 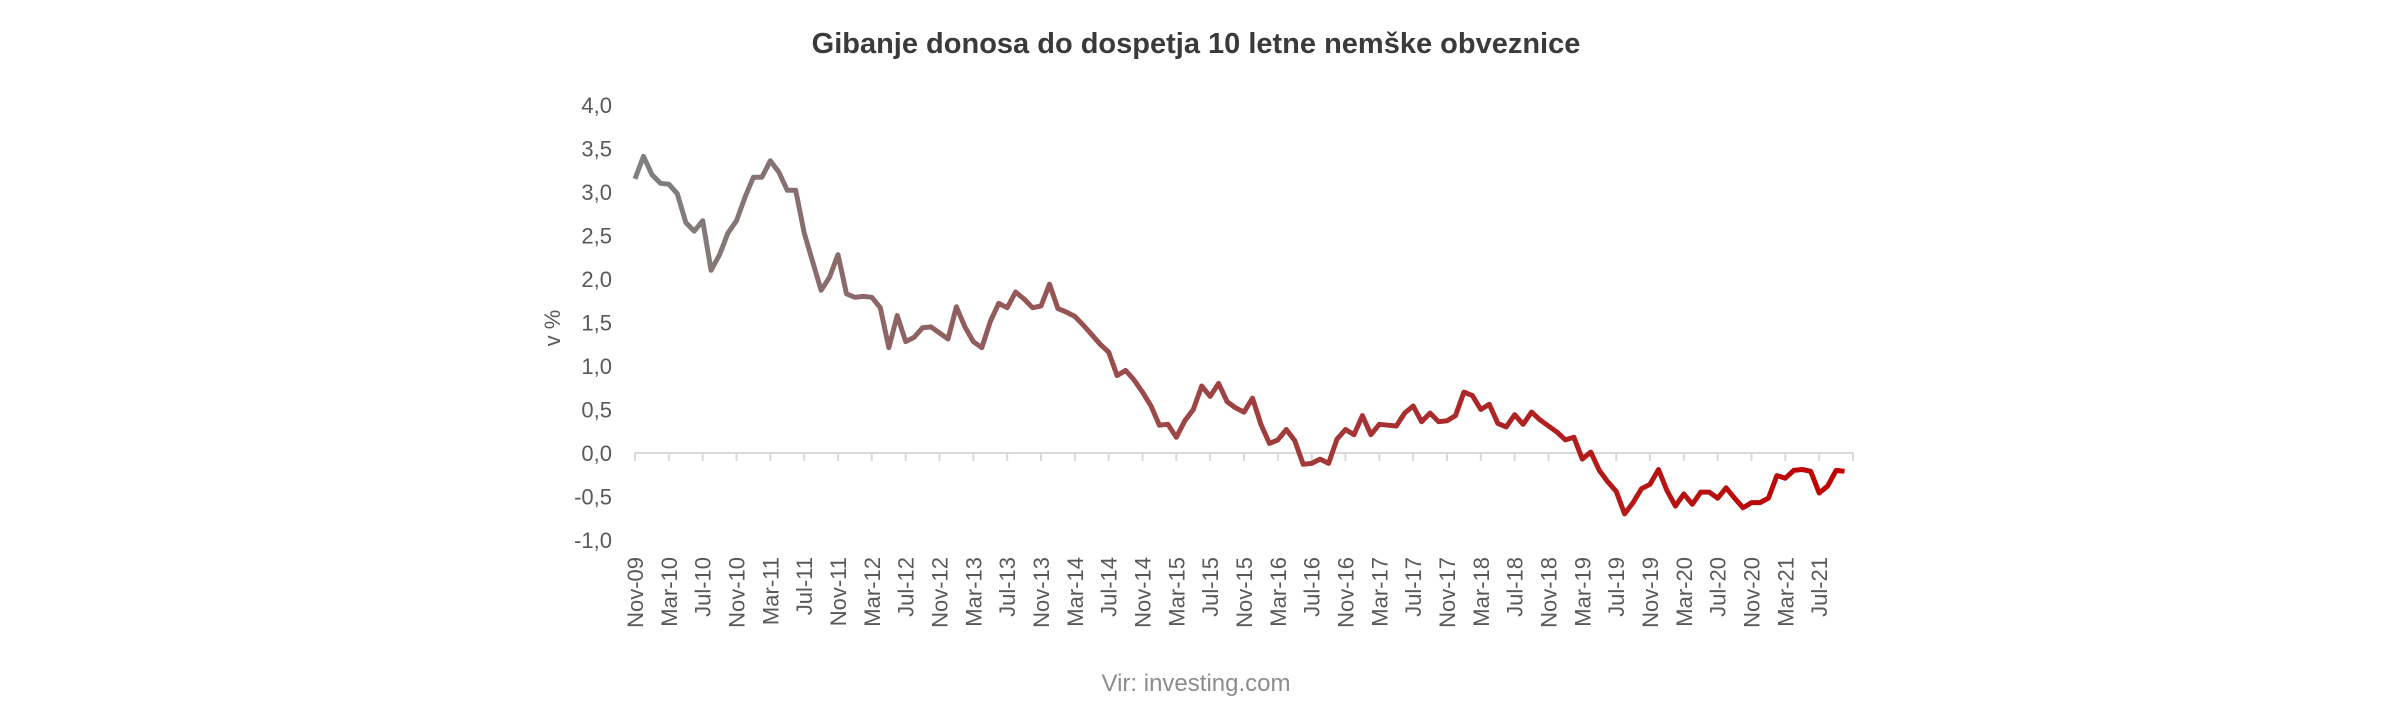 I want to click on x-tick-label: Mar-21, so click(x=1785, y=592).